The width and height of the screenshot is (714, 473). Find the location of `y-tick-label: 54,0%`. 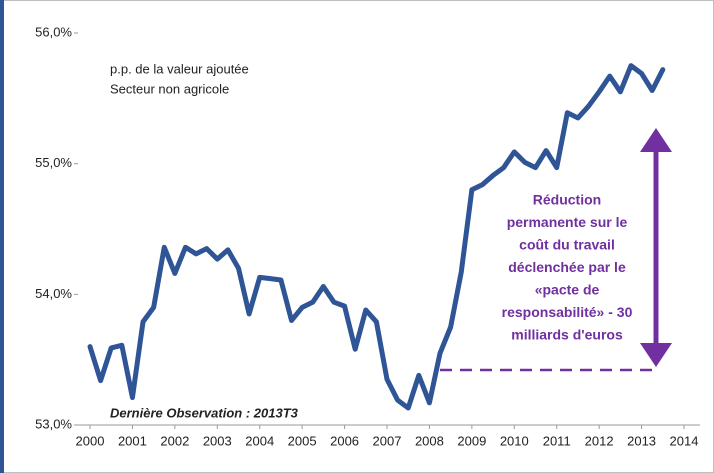

y-tick-label: 54,0% is located at coordinates (53, 293).